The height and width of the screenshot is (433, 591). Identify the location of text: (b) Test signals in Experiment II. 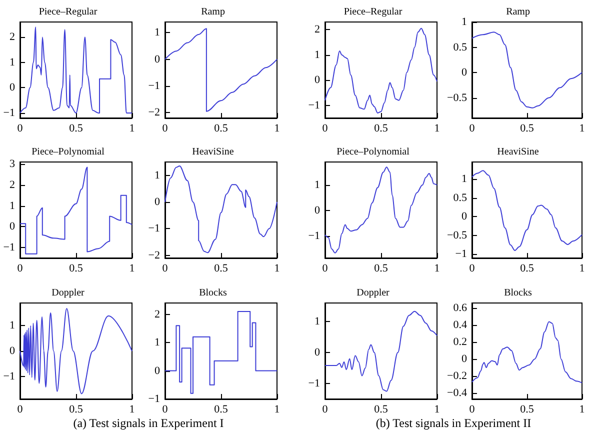
(453, 423).